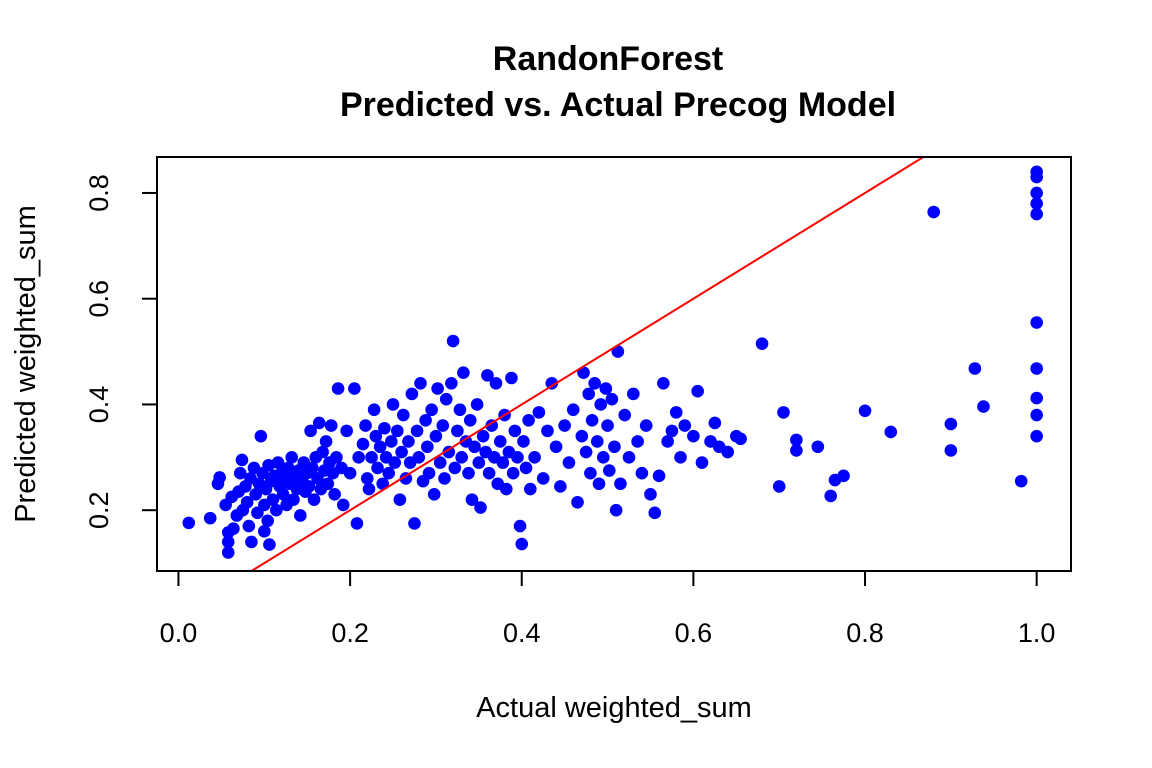  Describe the element at coordinates (26, 364) in the screenshot. I see `y-axis-label: Predicted weighted_sum` at that location.